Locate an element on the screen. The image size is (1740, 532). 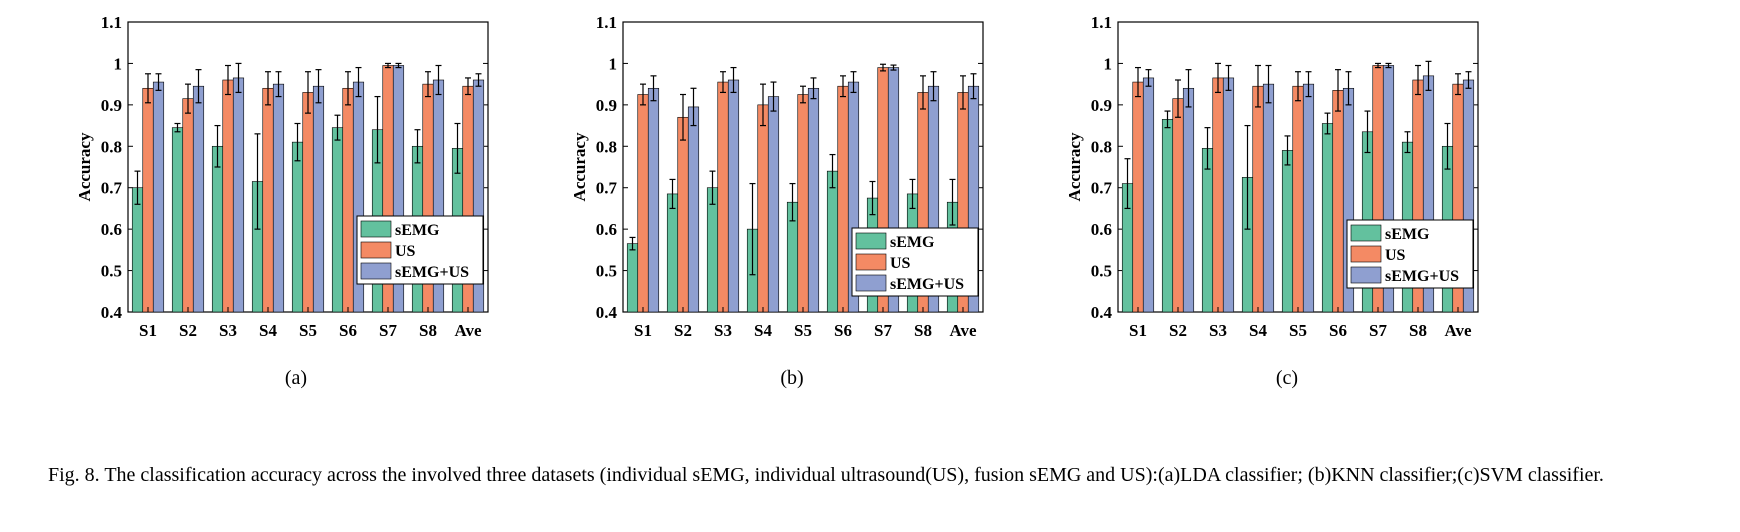
panel-label: (c) is located at coordinates (1287, 378).